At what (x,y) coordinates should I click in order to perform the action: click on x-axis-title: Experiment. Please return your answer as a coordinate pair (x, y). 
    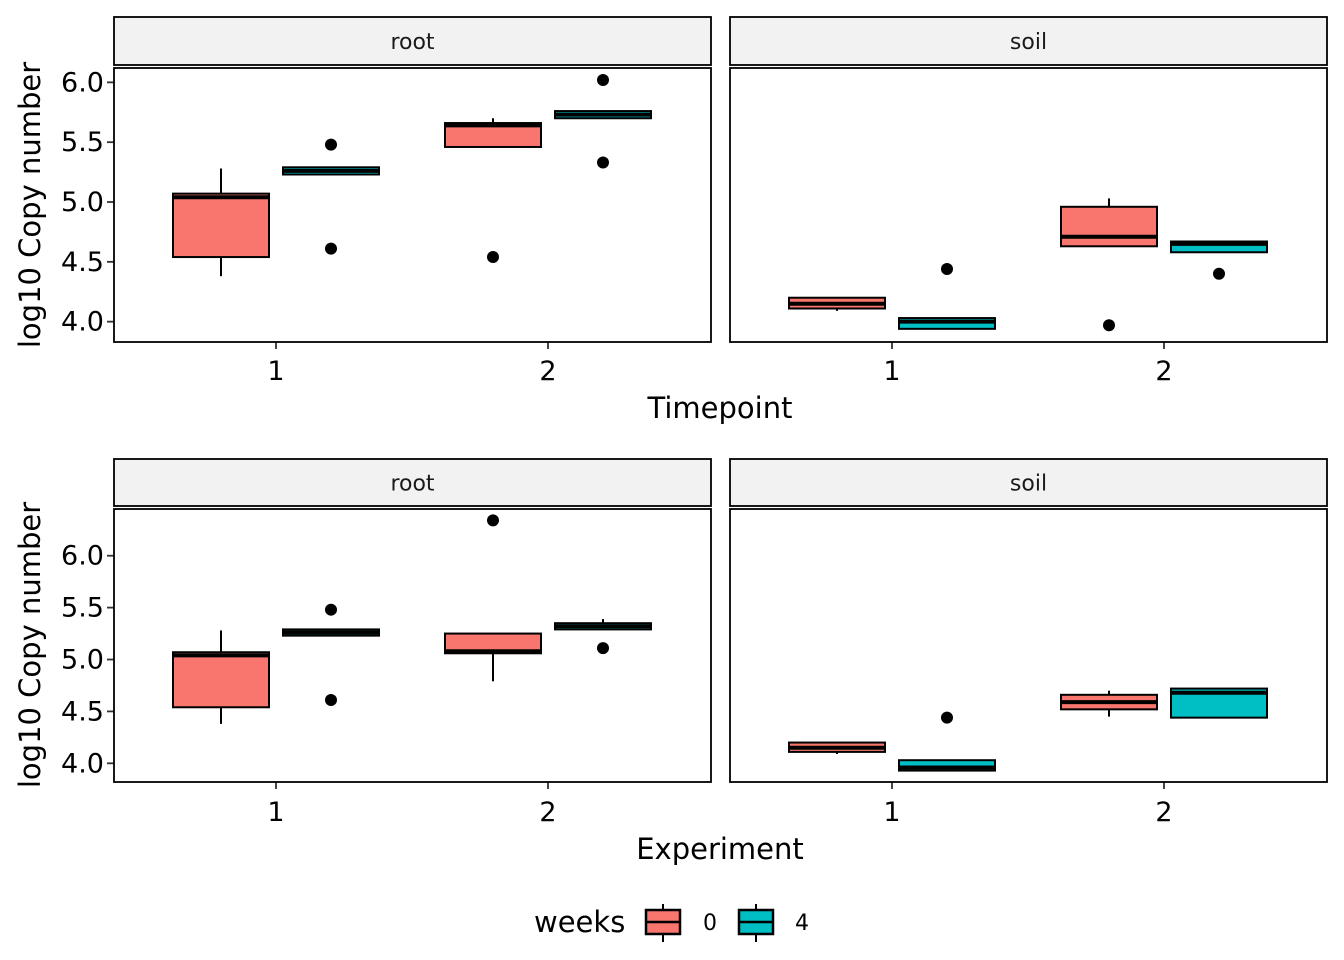
    Looking at the image, I should click on (720, 849).